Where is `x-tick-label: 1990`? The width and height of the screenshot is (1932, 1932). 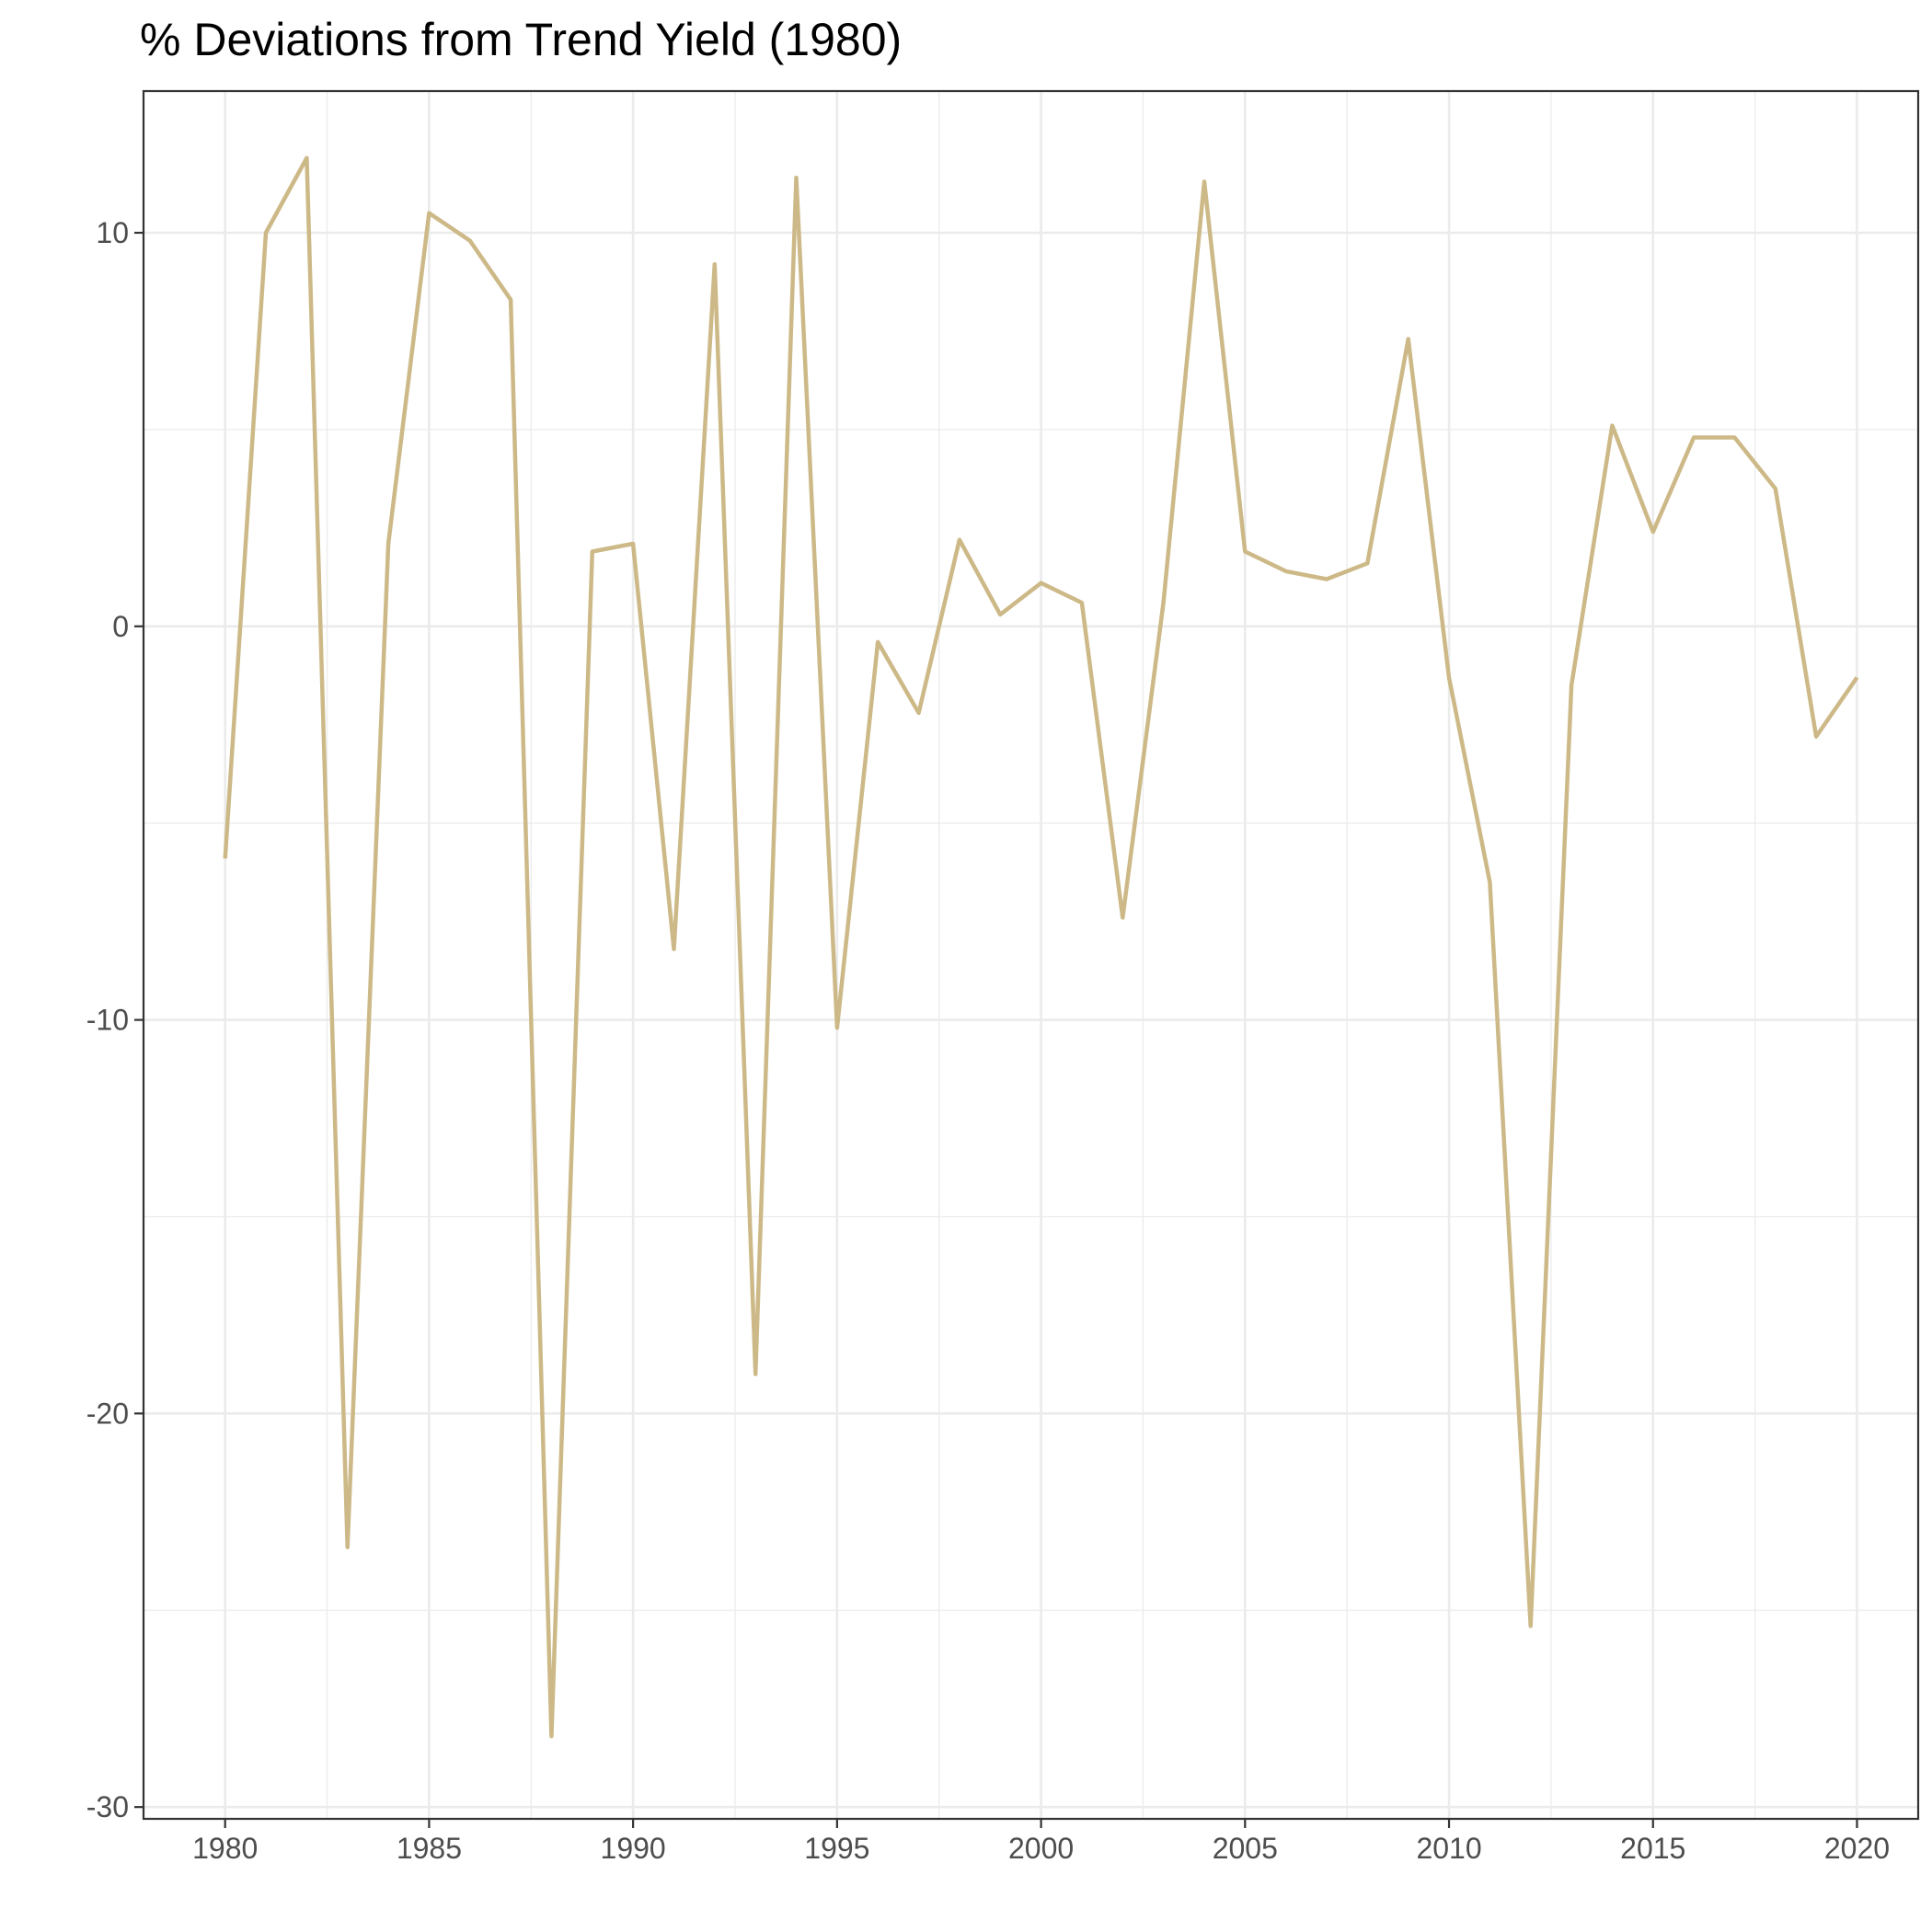 x-tick-label: 1990 is located at coordinates (633, 1848).